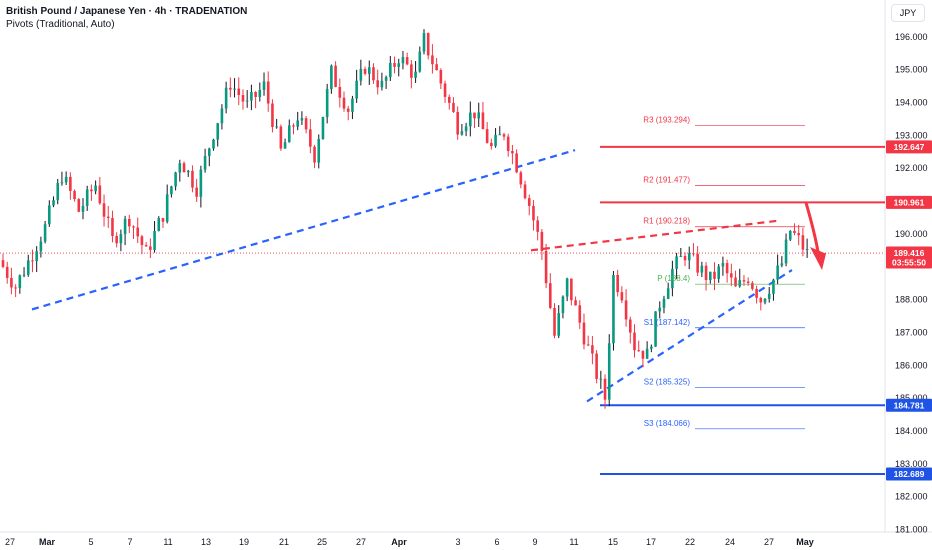 The height and width of the screenshot is (550, 932). What do you see at coordinates (651, 542) in the screenshot?
I see `time-tick-label: 17` at bounding box center [651, 542].